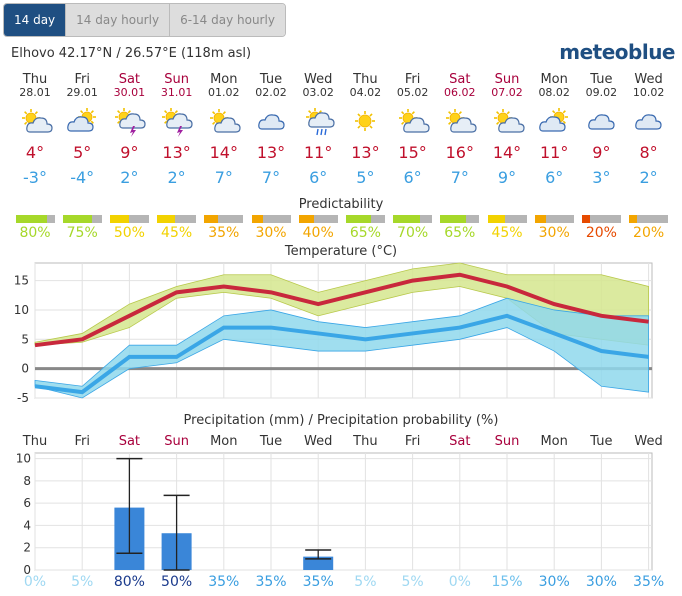  Describe the element at coordinates (554, 92) in the screenshot. I see `day-date: 08.02` at that location.